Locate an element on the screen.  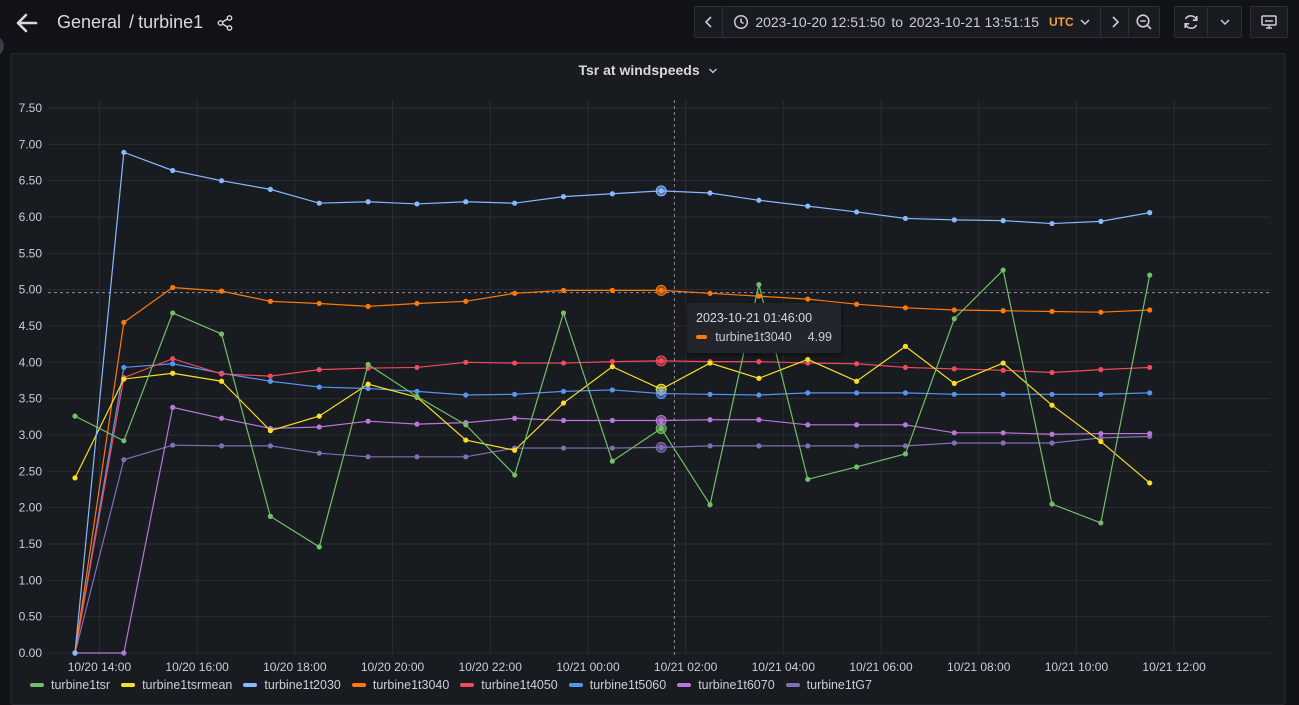
legend-label: turbine1tsr is located at coordinates (81, 685).